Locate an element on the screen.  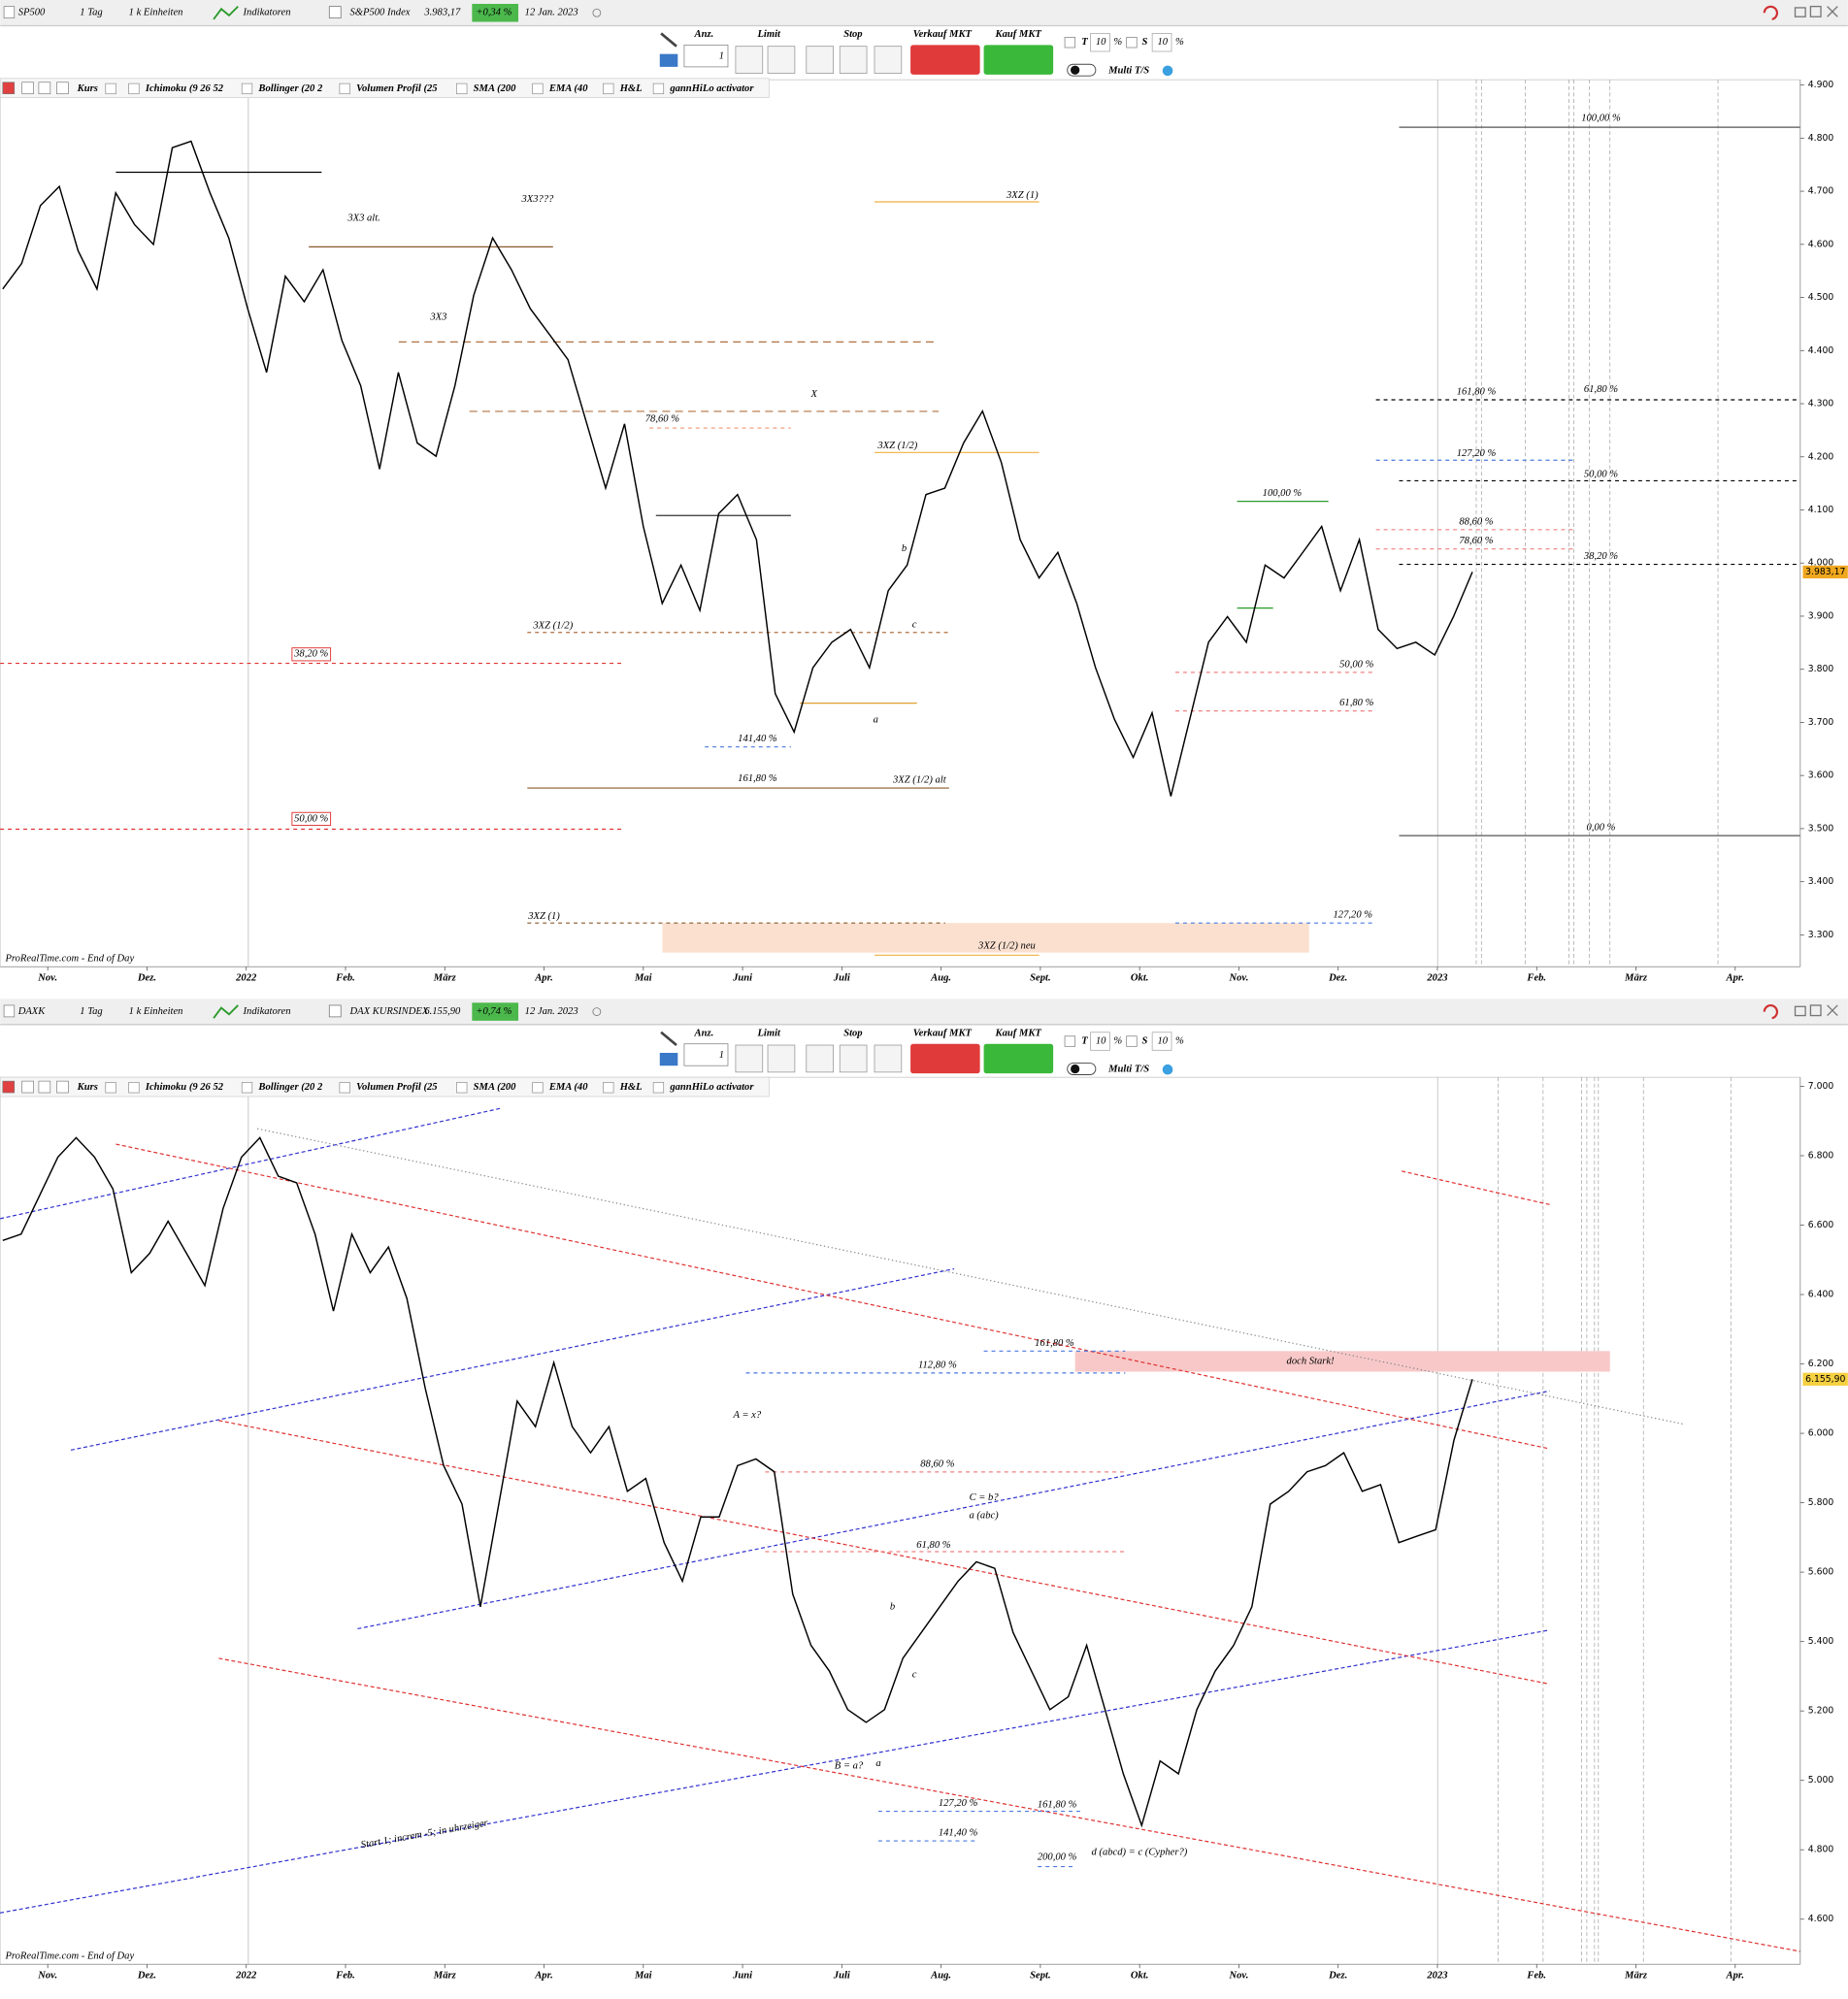
x-tick-label: Feb. is located at coordinates (345, 1976).